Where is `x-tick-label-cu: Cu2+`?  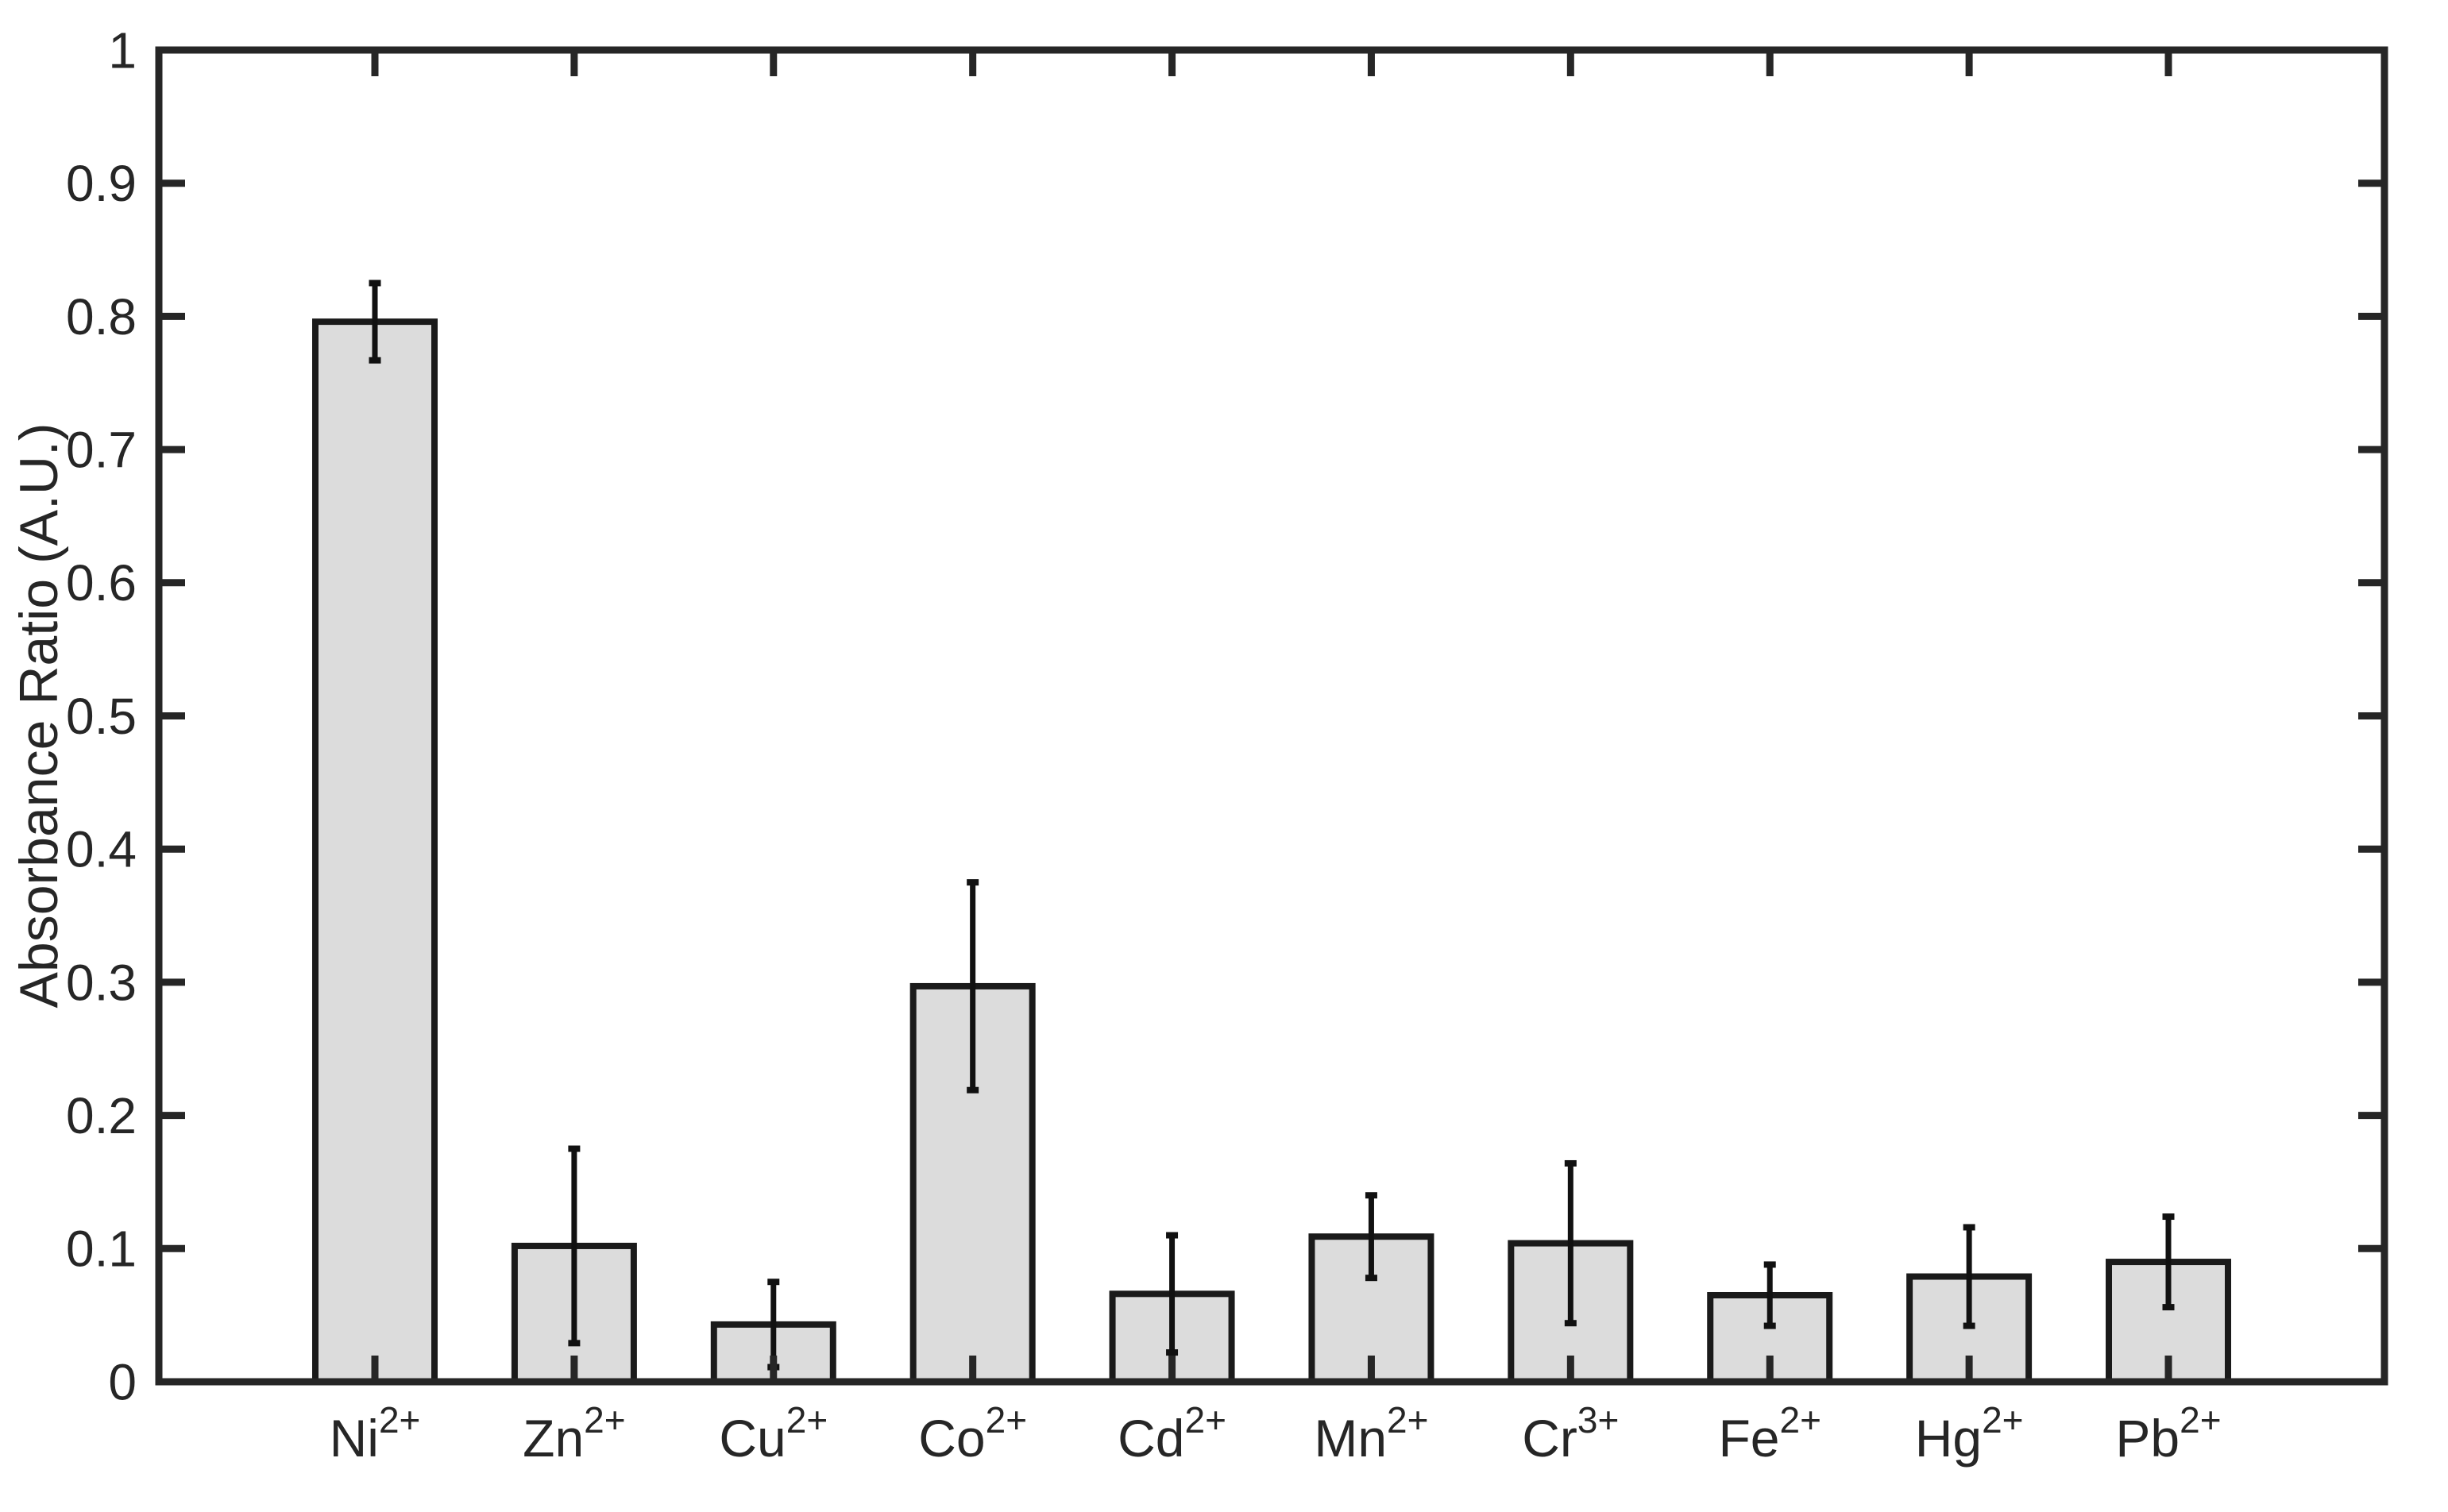 x-tick-label-cu: Cu2+ is located at coordinates (773, 1433).